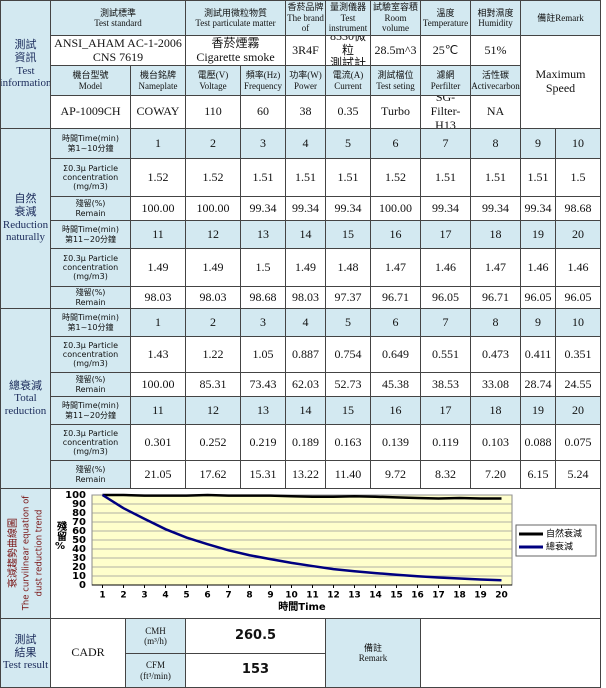 The width and height of the screenshot is (606, 688). I want to click on text: 17, so click(445, 233).